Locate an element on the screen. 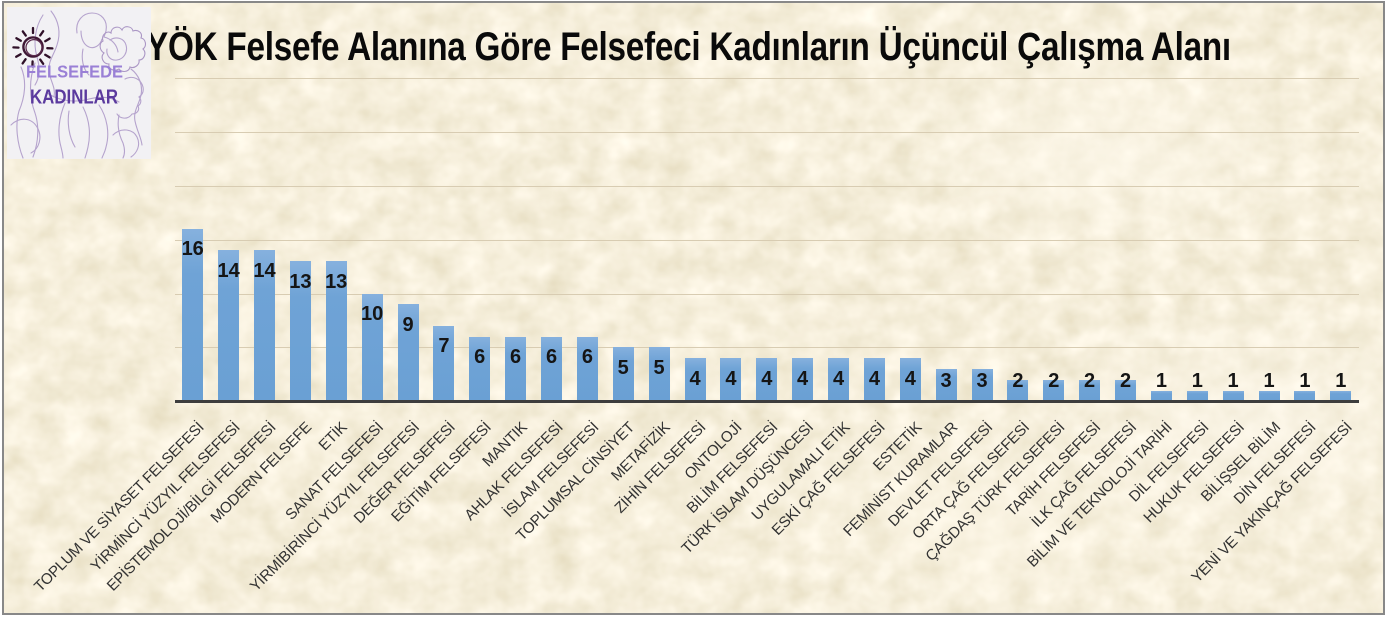 Image resolution: width=1390 pixels, height=623 pixels. svg-text: FELSEFEDE is located at coordinates (74, 72).